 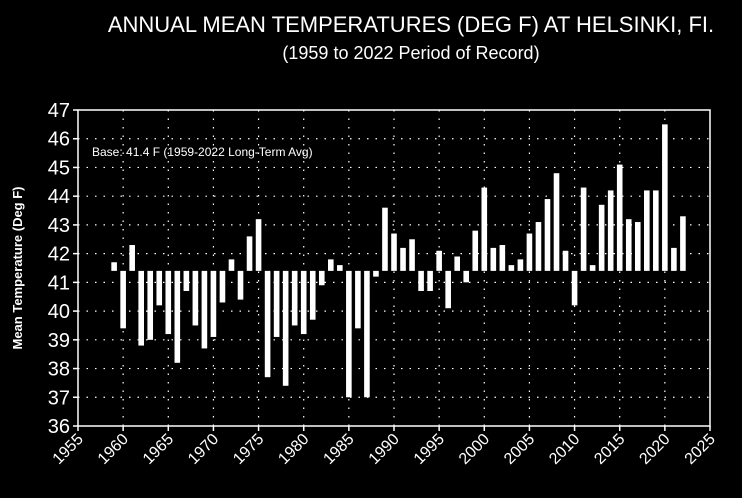 I want to click on y-tick-label: 38, so click(x=59, y=370).